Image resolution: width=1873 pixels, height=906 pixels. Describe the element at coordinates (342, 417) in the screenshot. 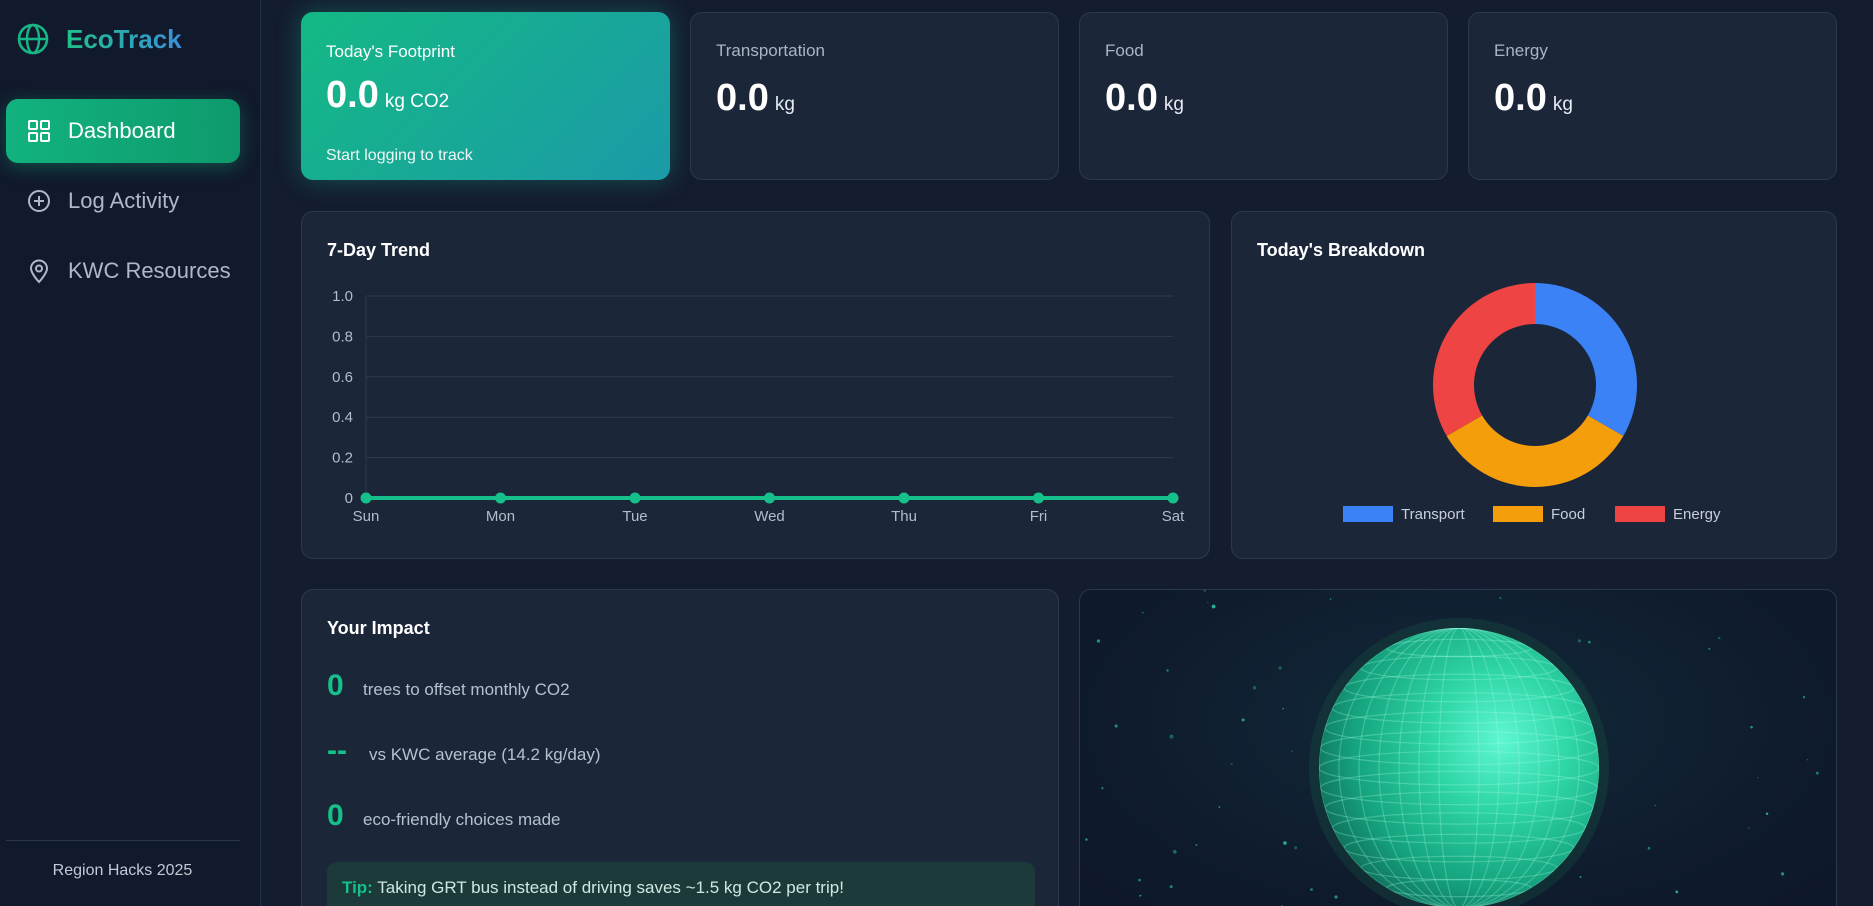

I see `y-tick-label: 0.4` at that location.